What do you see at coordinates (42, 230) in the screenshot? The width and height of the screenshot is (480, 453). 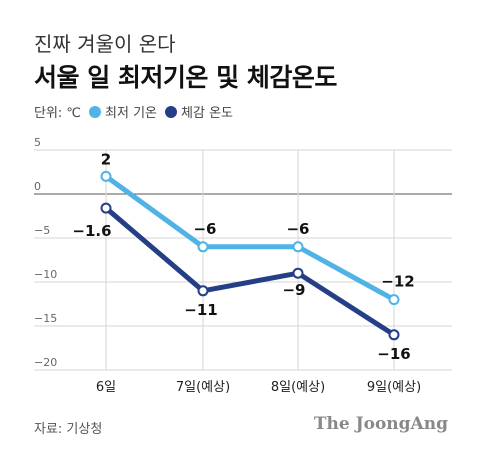 I see `y-tick-label: −5` at bounding box center [42, 230].